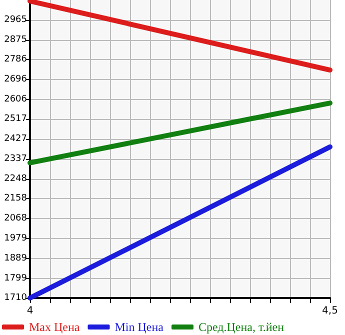 The height and width of the screenshot is (335, 345). Describe the element at coordinates (54, 327) in the screenshot. I see `legend-label: Max Цена` at that location.